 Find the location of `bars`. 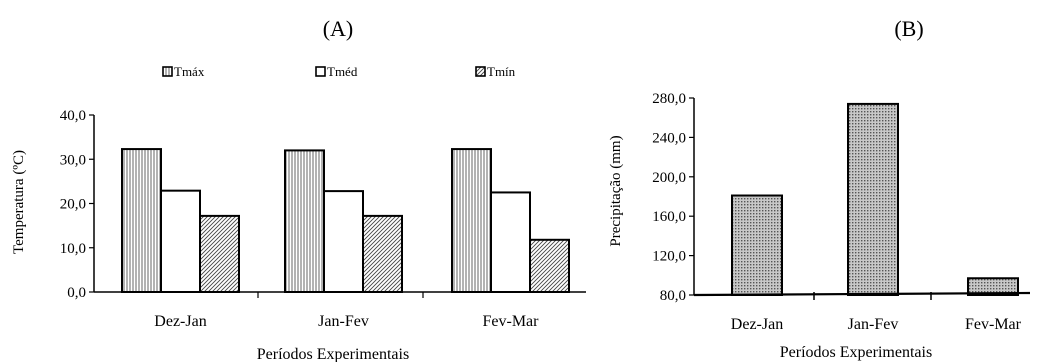

bars is located at coordinates (875, 199).